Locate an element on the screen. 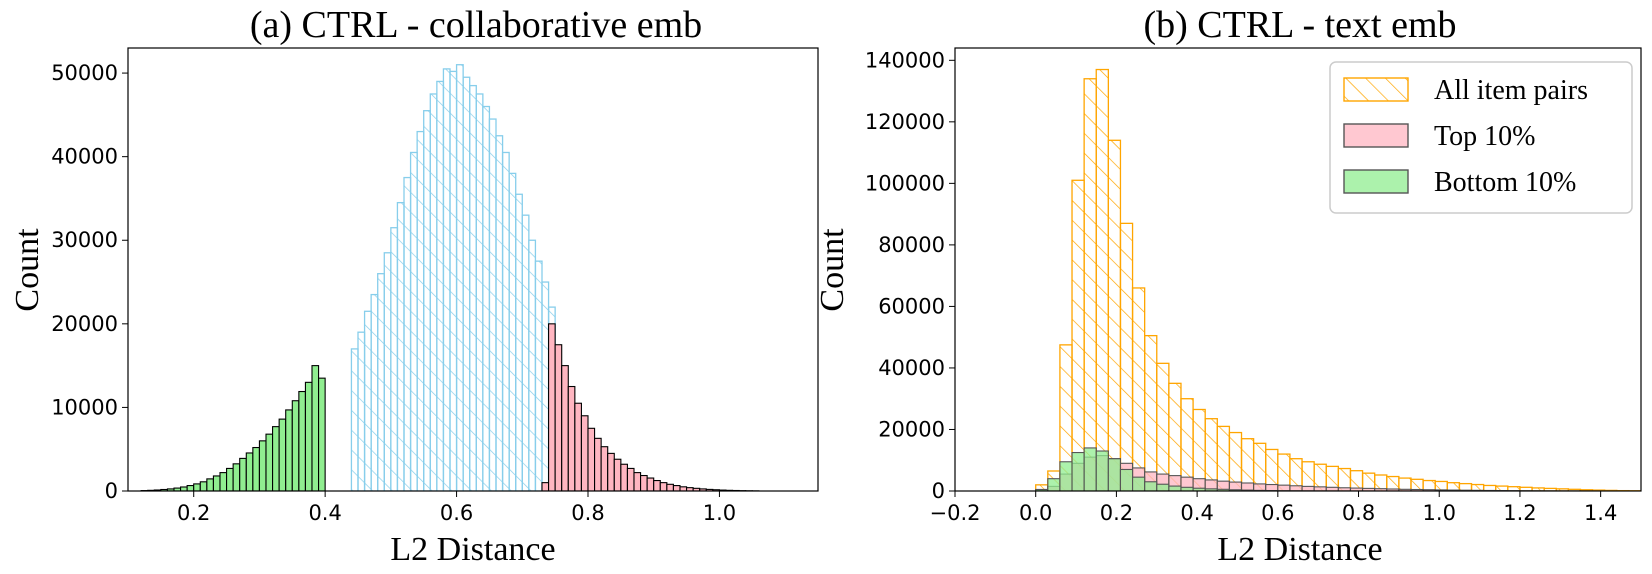 The height and width of the screenshot is (574, 1652). legend-label-top: Top 10% is located at coordinates (1484, 136).